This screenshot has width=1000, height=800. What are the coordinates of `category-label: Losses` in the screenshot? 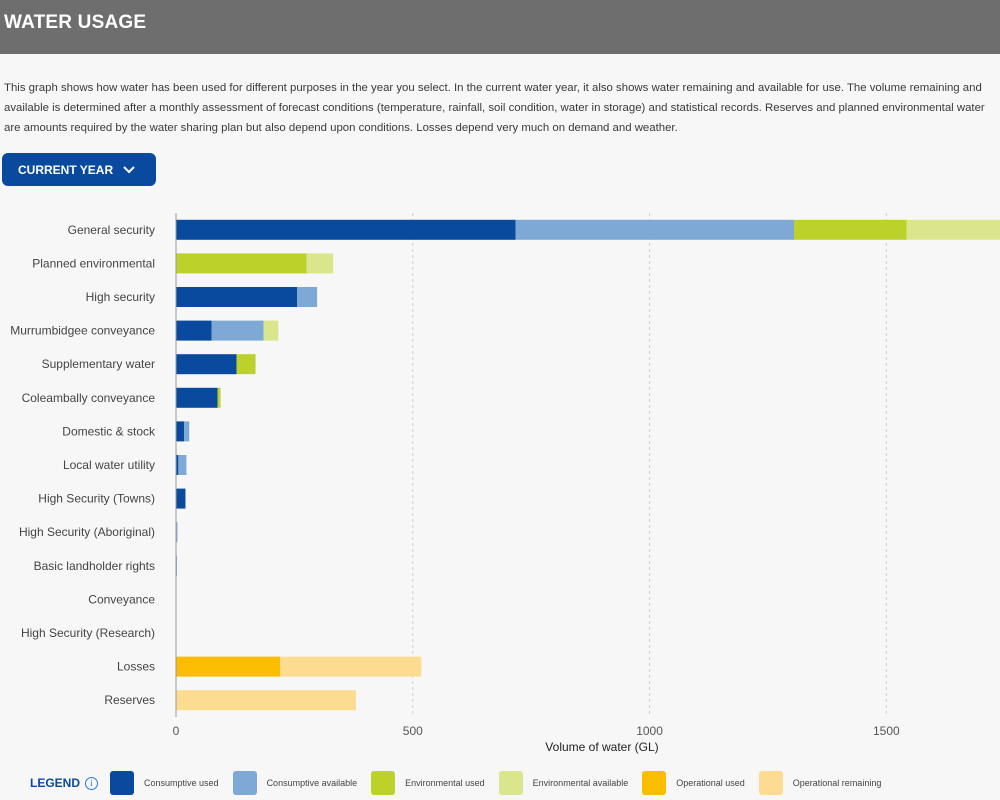 It's located at (136, 667).